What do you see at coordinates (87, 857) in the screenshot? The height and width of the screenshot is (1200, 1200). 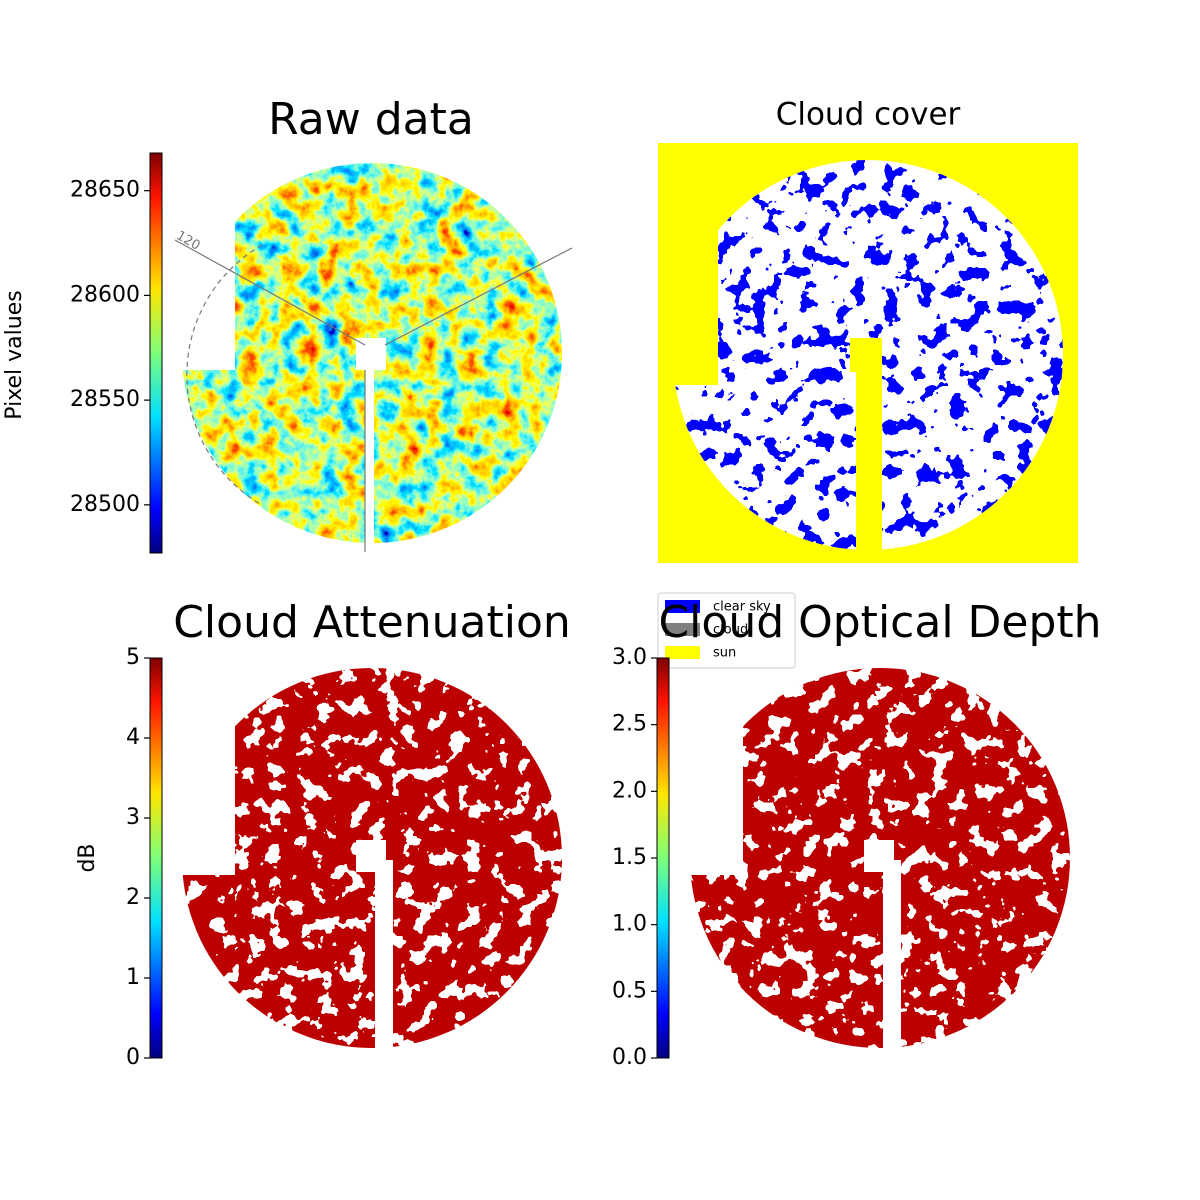 I see `colorbar-label: dB` at bounding box center [87, 857].